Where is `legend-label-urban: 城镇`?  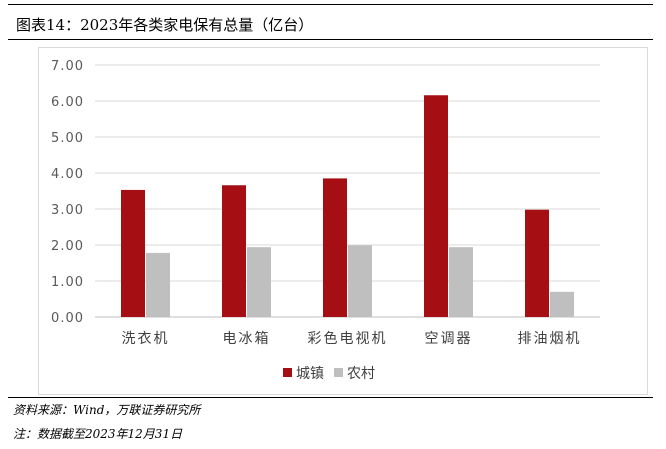
legend-label-urban: 城镇 is located at coordinates (310, 374).